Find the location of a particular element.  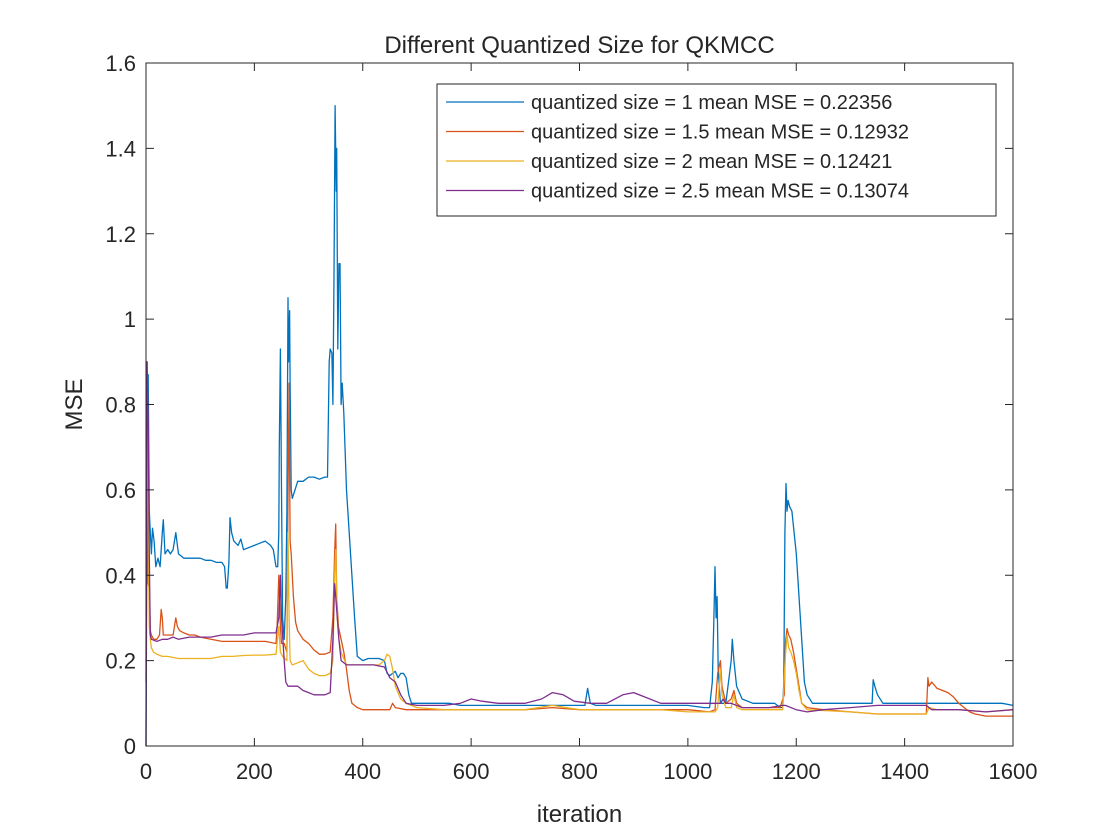

x-tick-label: 1400 is located at coordinates (904, 771).